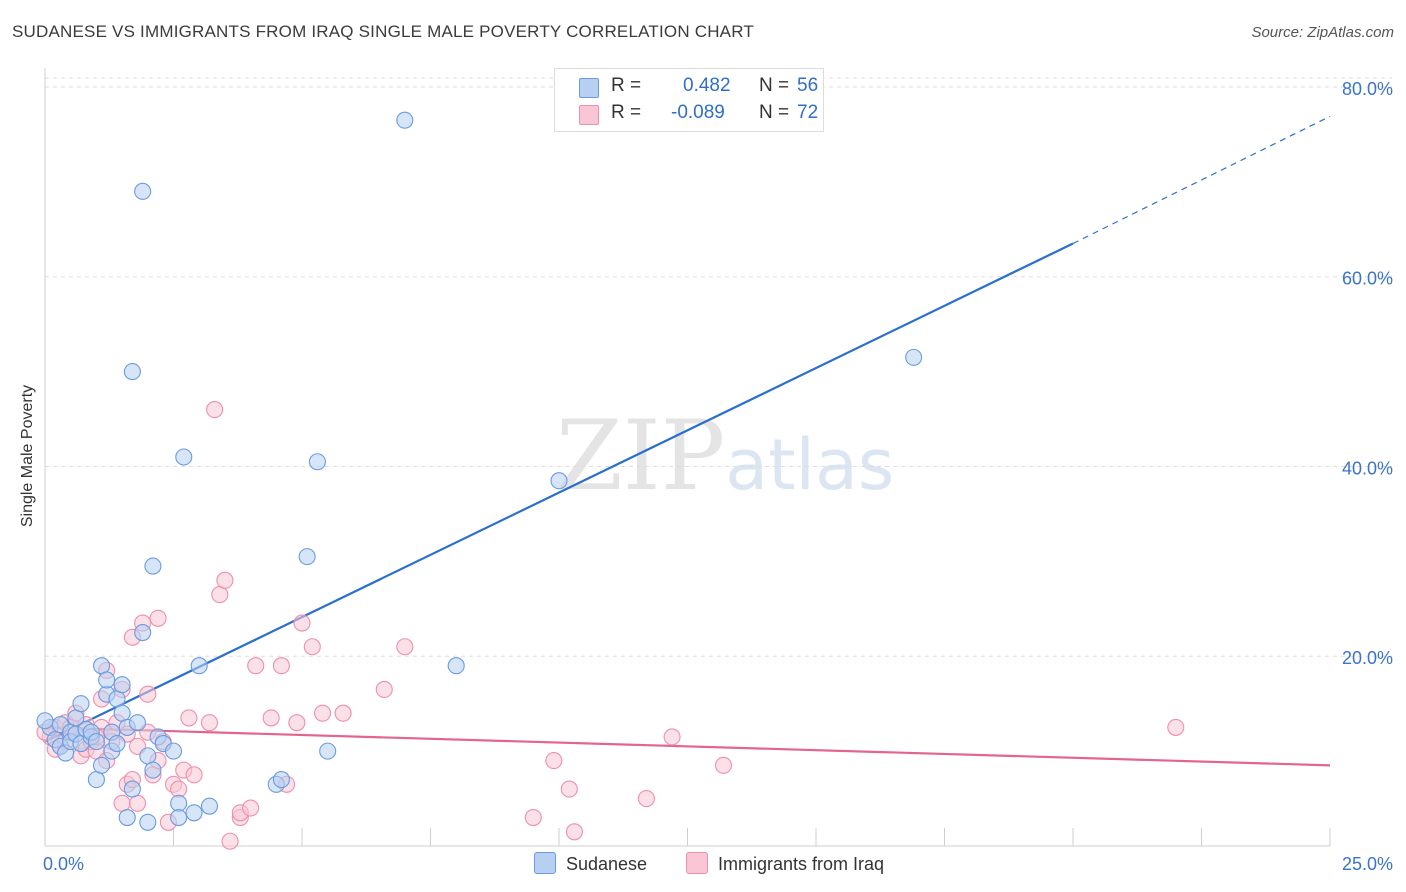 Image resolution: width=1406 pixels, height=892 pixels. I want to click on legend-swatch-iraq, so click(589, 115).